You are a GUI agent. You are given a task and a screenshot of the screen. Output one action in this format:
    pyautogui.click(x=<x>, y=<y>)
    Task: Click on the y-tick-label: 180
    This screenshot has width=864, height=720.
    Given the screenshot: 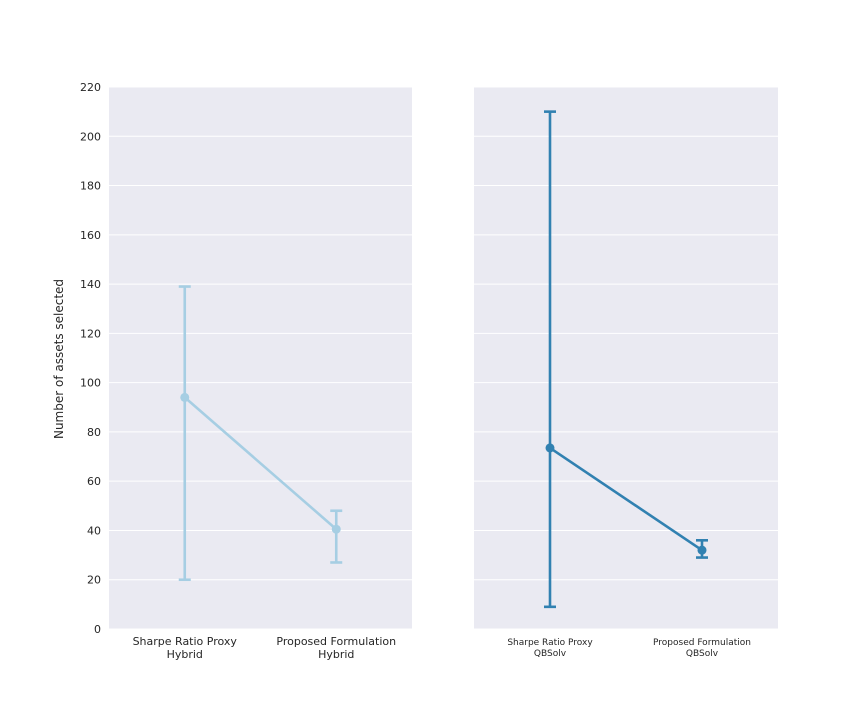 What is the action you would take?
    pyautogui.click(x=90, y=186)
    